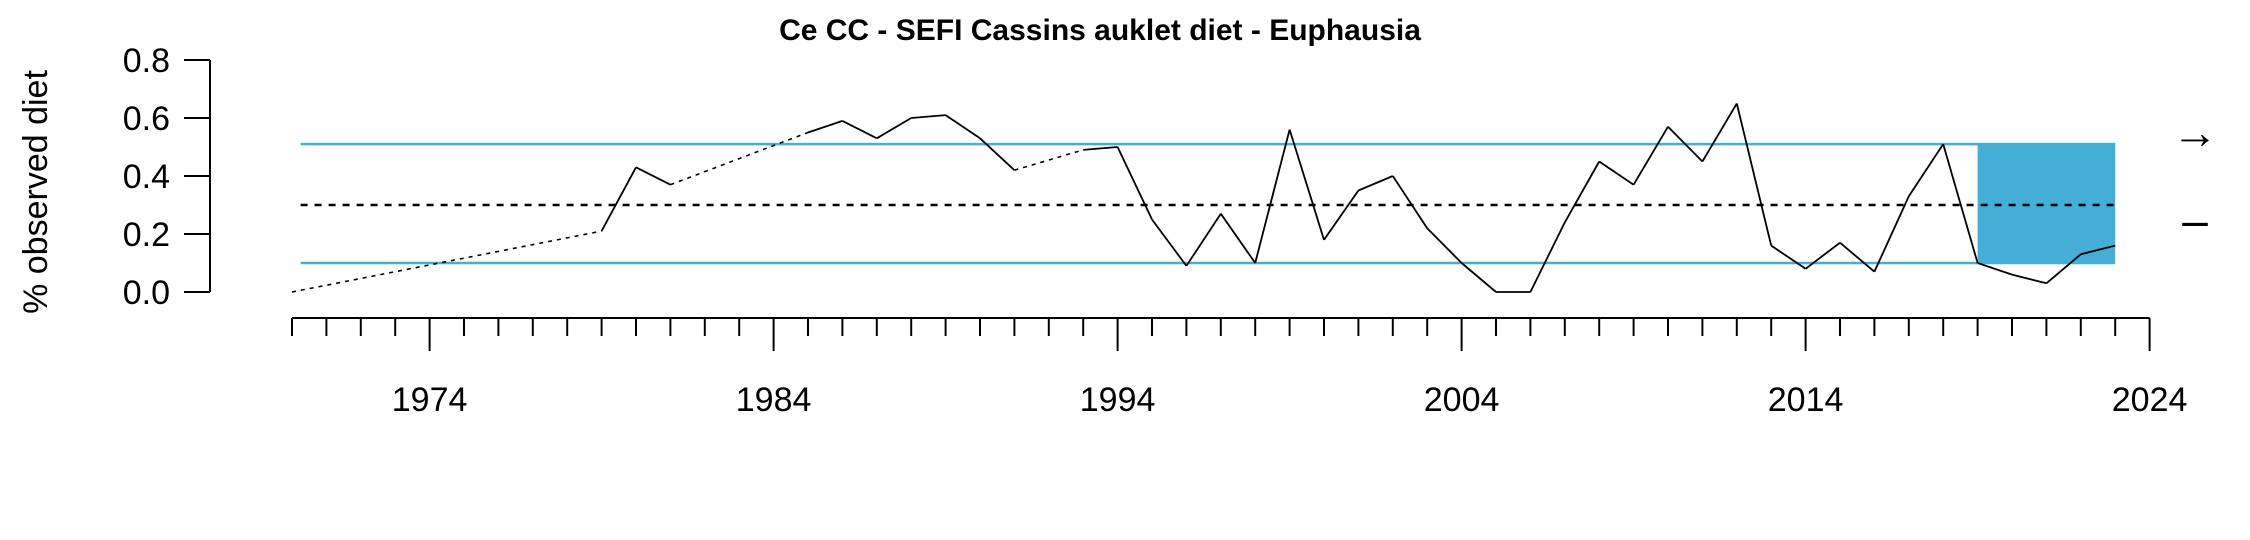  Describe the element at coordinates (36, 192) in the screenshot. I see `y-axis-label: % observed diet` at that location.